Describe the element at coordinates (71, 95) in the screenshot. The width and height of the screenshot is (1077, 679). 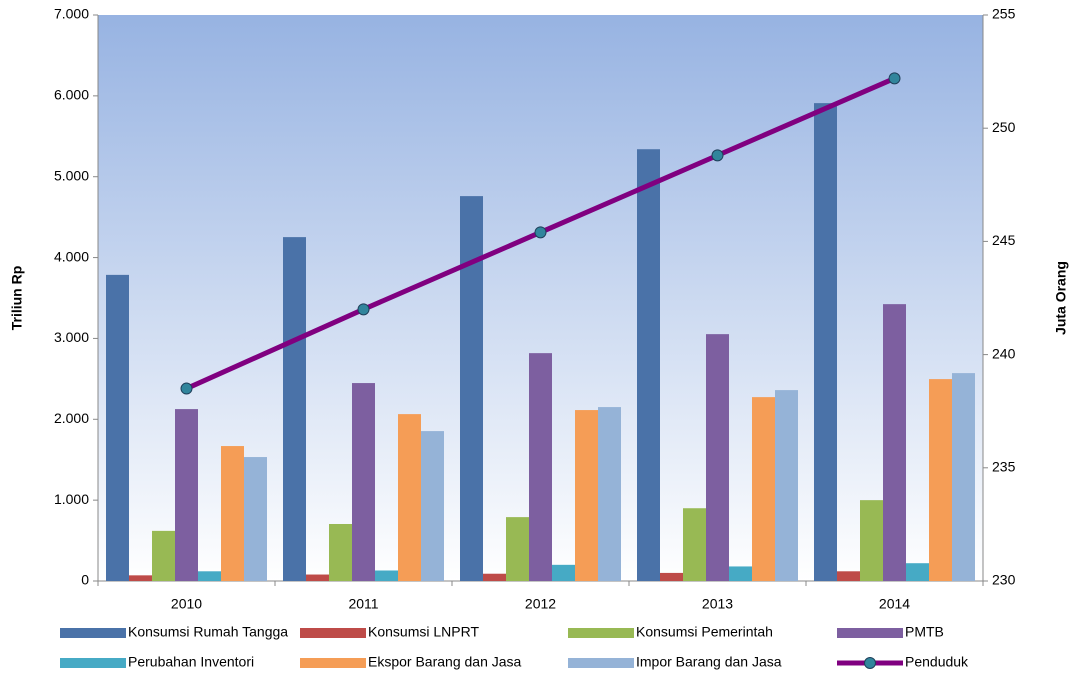
I see `y-tick-label: 6.000` at that location.